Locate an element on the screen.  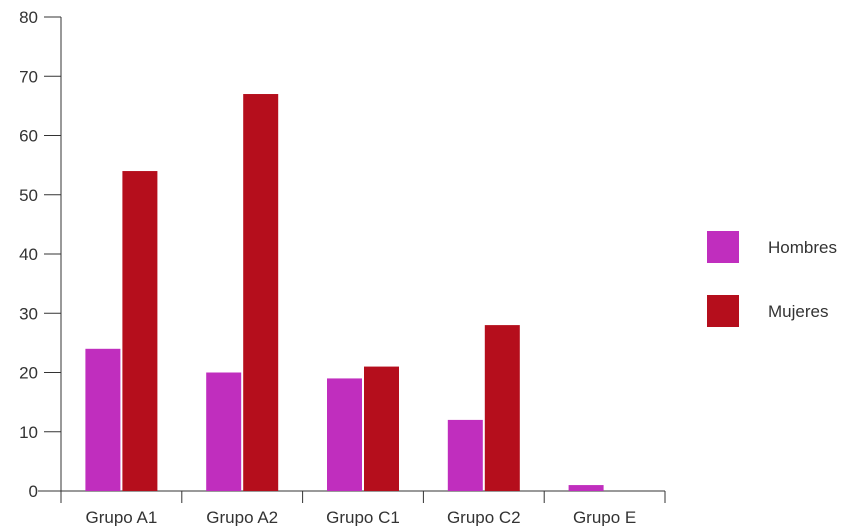
legend-swatch-mujeres is located at coordinates (723, 311).